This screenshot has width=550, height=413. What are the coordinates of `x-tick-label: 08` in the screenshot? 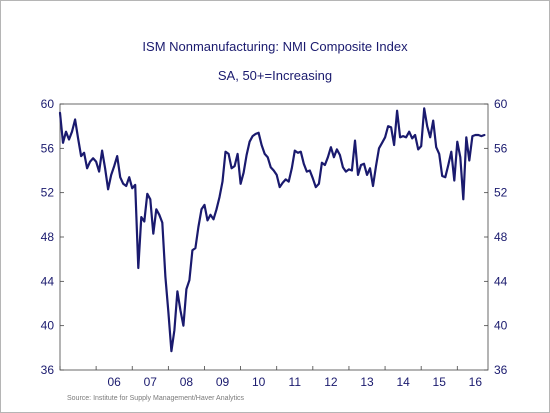 It's located at (187, 382).